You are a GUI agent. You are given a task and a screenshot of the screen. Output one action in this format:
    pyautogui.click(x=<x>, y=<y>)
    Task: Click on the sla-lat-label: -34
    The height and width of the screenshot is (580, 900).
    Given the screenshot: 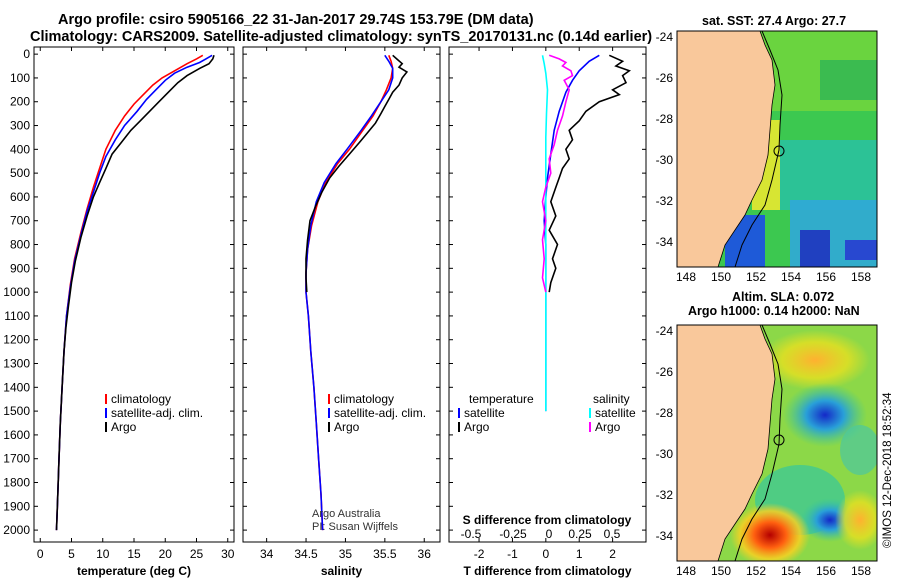 What is the action you would take?
    pyautogui.click(x=665, y=536)
    